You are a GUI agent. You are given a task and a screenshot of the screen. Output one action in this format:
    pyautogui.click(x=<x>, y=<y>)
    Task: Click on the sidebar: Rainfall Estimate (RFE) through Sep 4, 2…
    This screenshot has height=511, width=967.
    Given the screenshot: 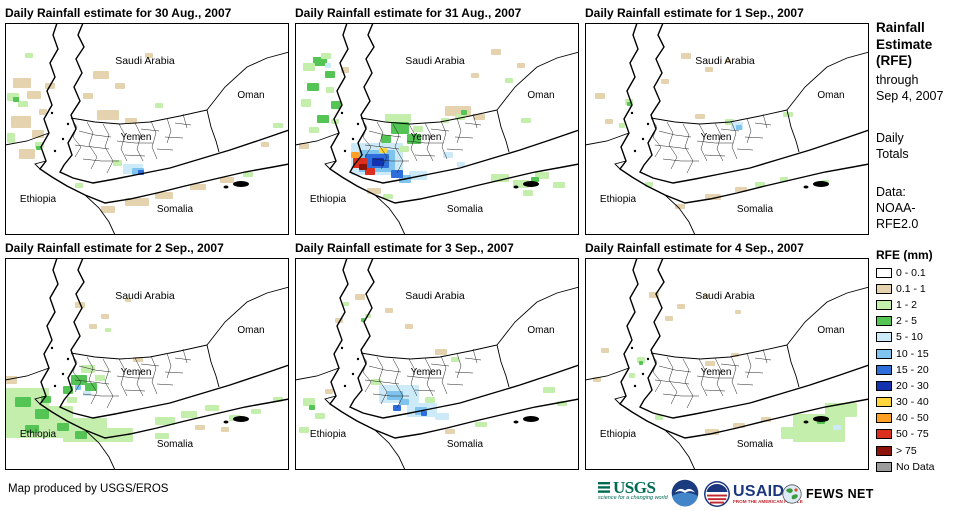 What is the action you would take?
    pyautogui.click(x=921, y=247)
    